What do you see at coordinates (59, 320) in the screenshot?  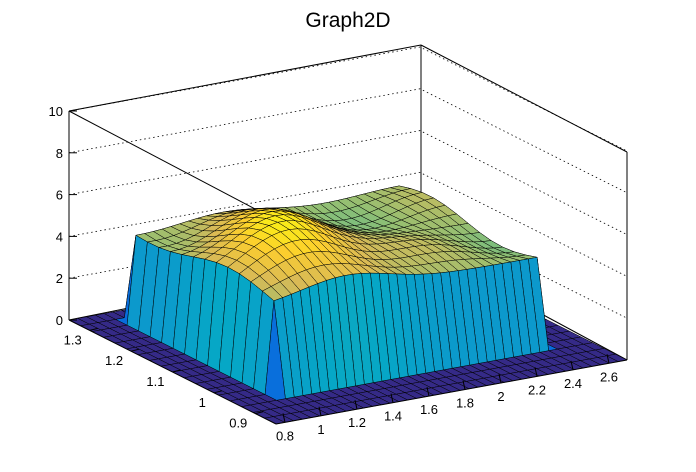 I see `z-tick-label: 0` at bounding box center [59, 320].